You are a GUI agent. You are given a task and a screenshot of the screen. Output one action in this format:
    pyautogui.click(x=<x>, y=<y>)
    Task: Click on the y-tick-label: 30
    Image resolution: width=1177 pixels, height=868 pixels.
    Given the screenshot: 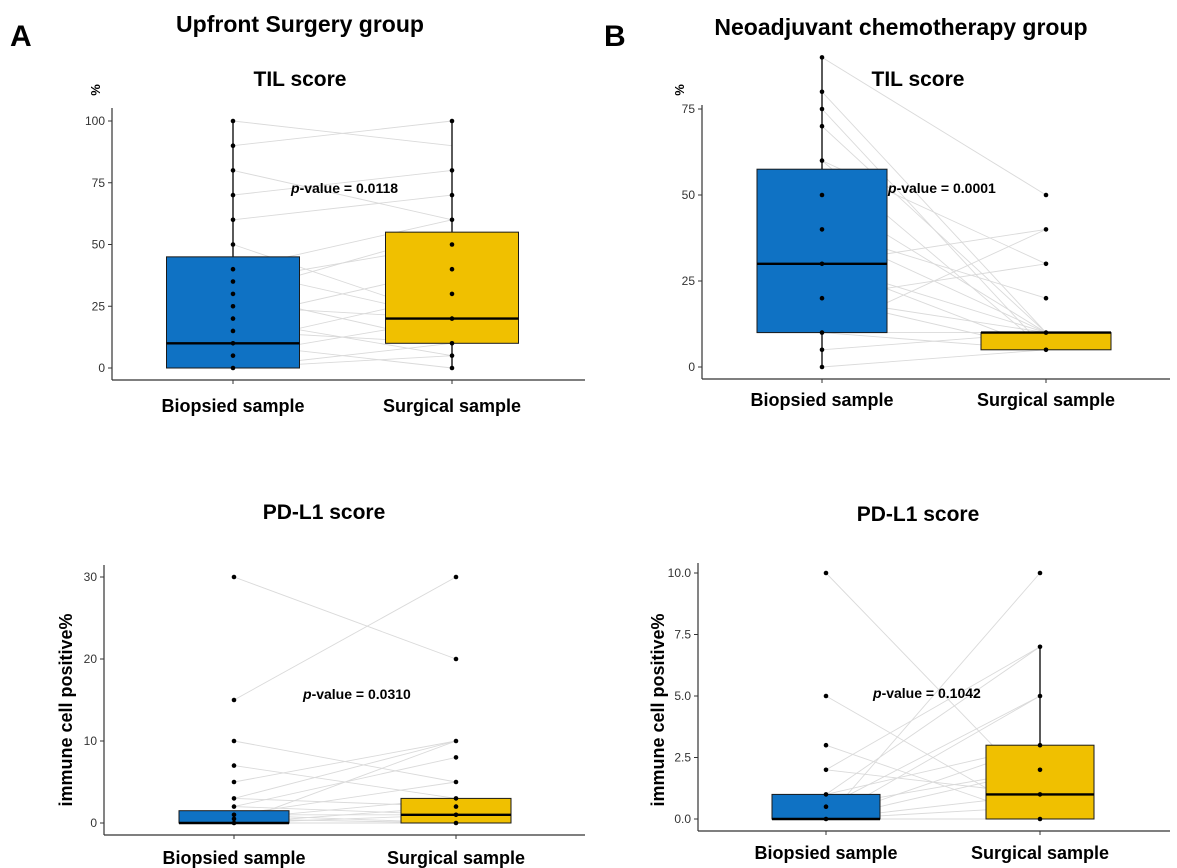 What is the action you would take?
    pyautogui.click(x=91, y=577)
    